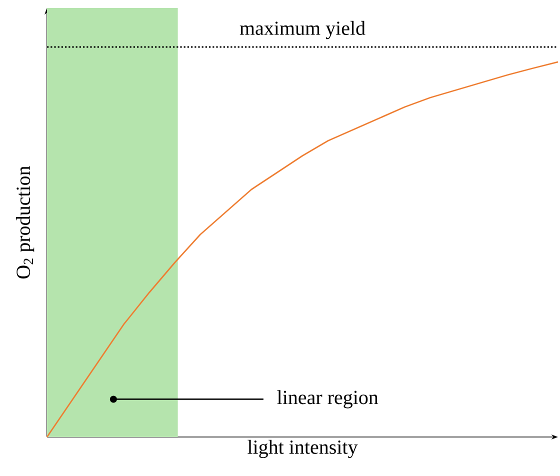 The width and height of the screenshot is (560, 476). Describe the element at coordinates (303, 30) in the screenshot. I see `ref-line-label: maximum yield` at that location.